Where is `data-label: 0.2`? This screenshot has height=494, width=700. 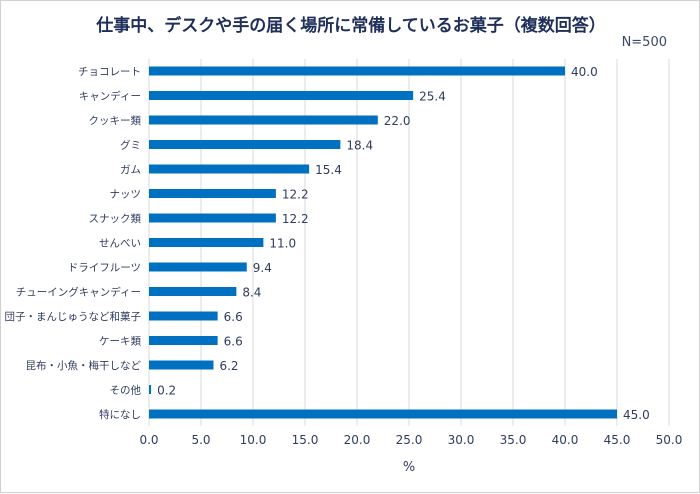 data-label: 0.2 is located at coordinates (166, 391).